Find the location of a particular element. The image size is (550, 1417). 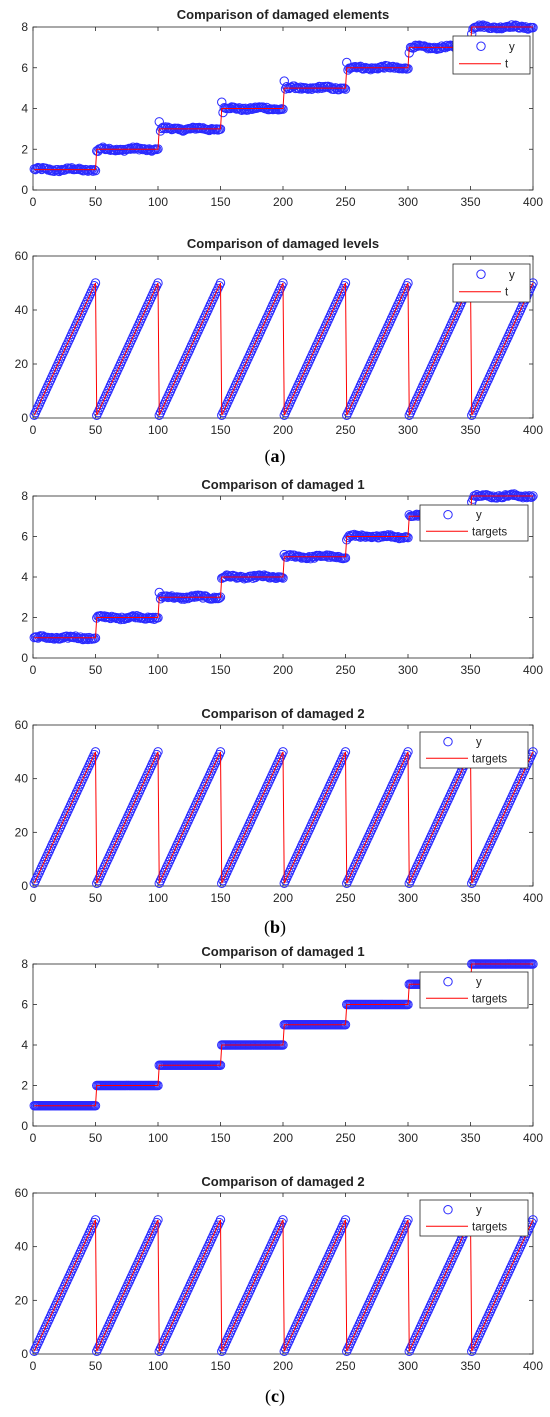

panel-labels: (a) (b) (c) is located at coordinates (275, 926).